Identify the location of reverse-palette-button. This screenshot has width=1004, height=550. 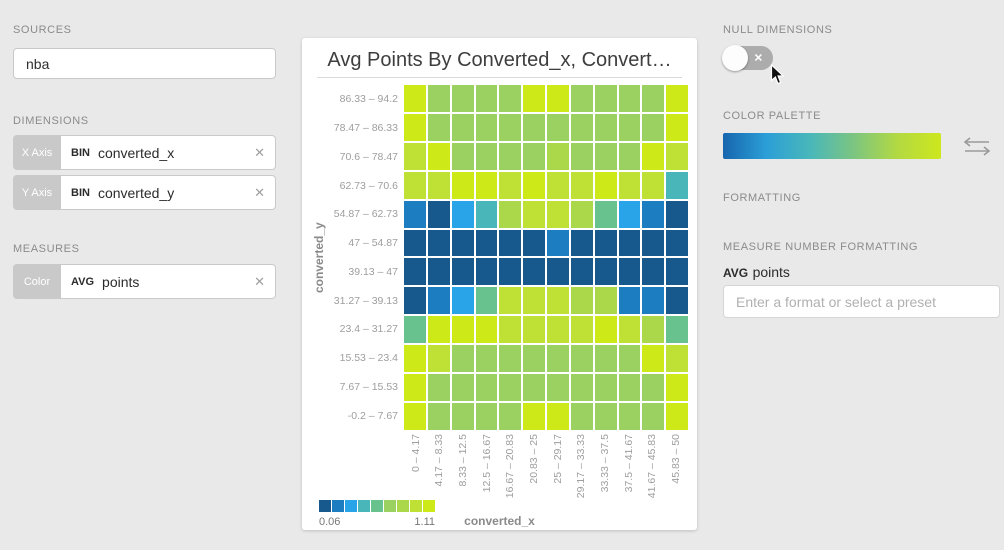
(977, 149).